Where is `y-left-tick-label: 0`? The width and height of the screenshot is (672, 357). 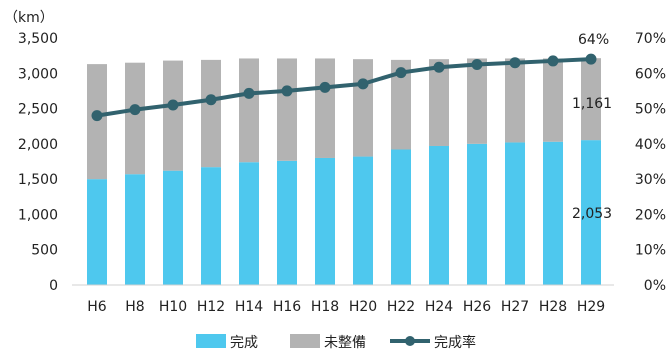
y-left-tick-label: 0 is located at coordinates (53, 286).